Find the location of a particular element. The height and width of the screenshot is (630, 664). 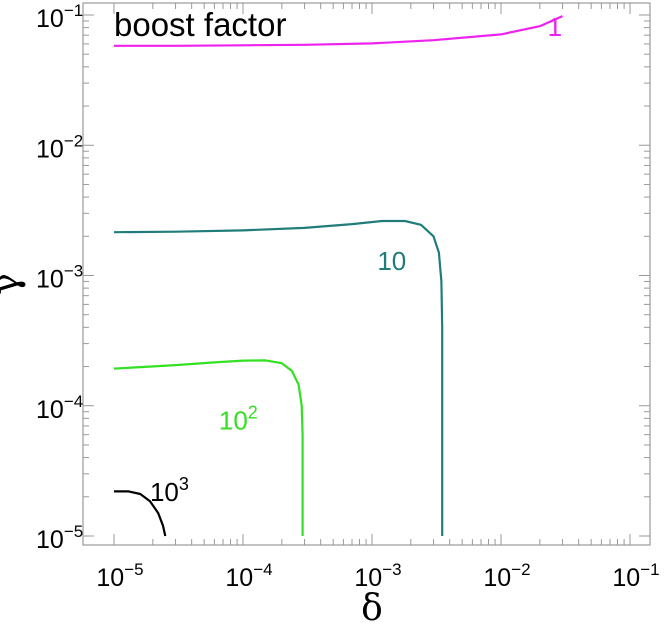

x-axis-label: δ is located at coordinates (372, 608).